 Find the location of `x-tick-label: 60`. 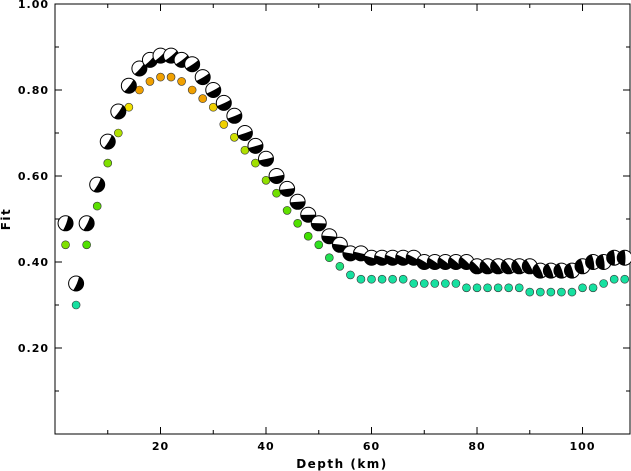

x-tick-label: 60 is located at coordinates (371, 446).